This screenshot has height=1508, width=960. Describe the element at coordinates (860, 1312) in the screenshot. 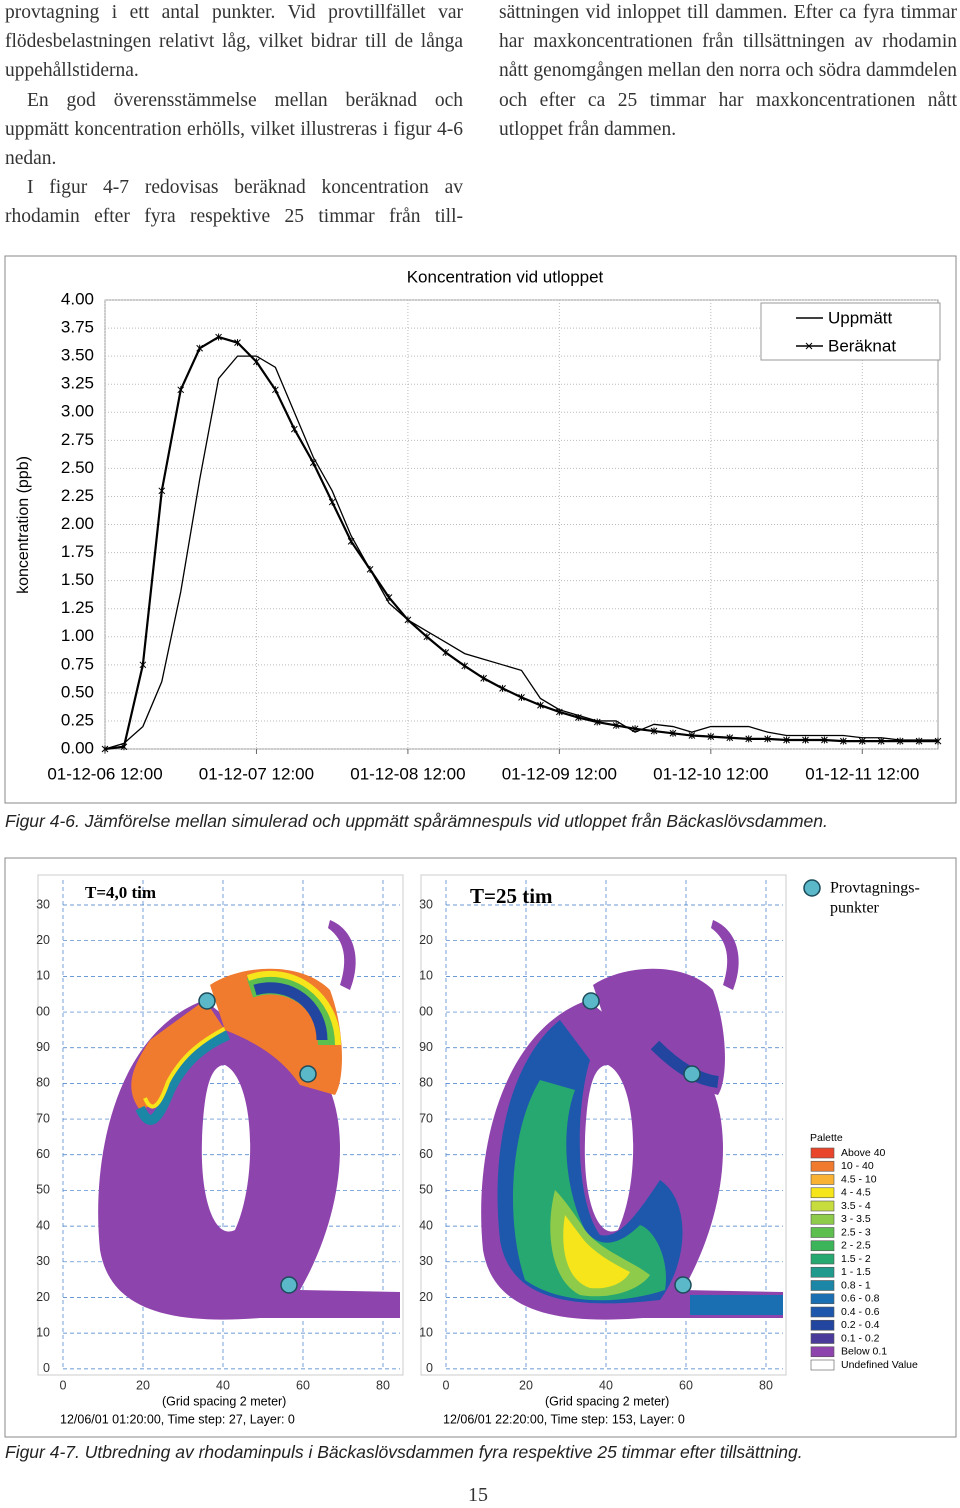

I see `palette-label: 0.4 - 0.6` at that location.